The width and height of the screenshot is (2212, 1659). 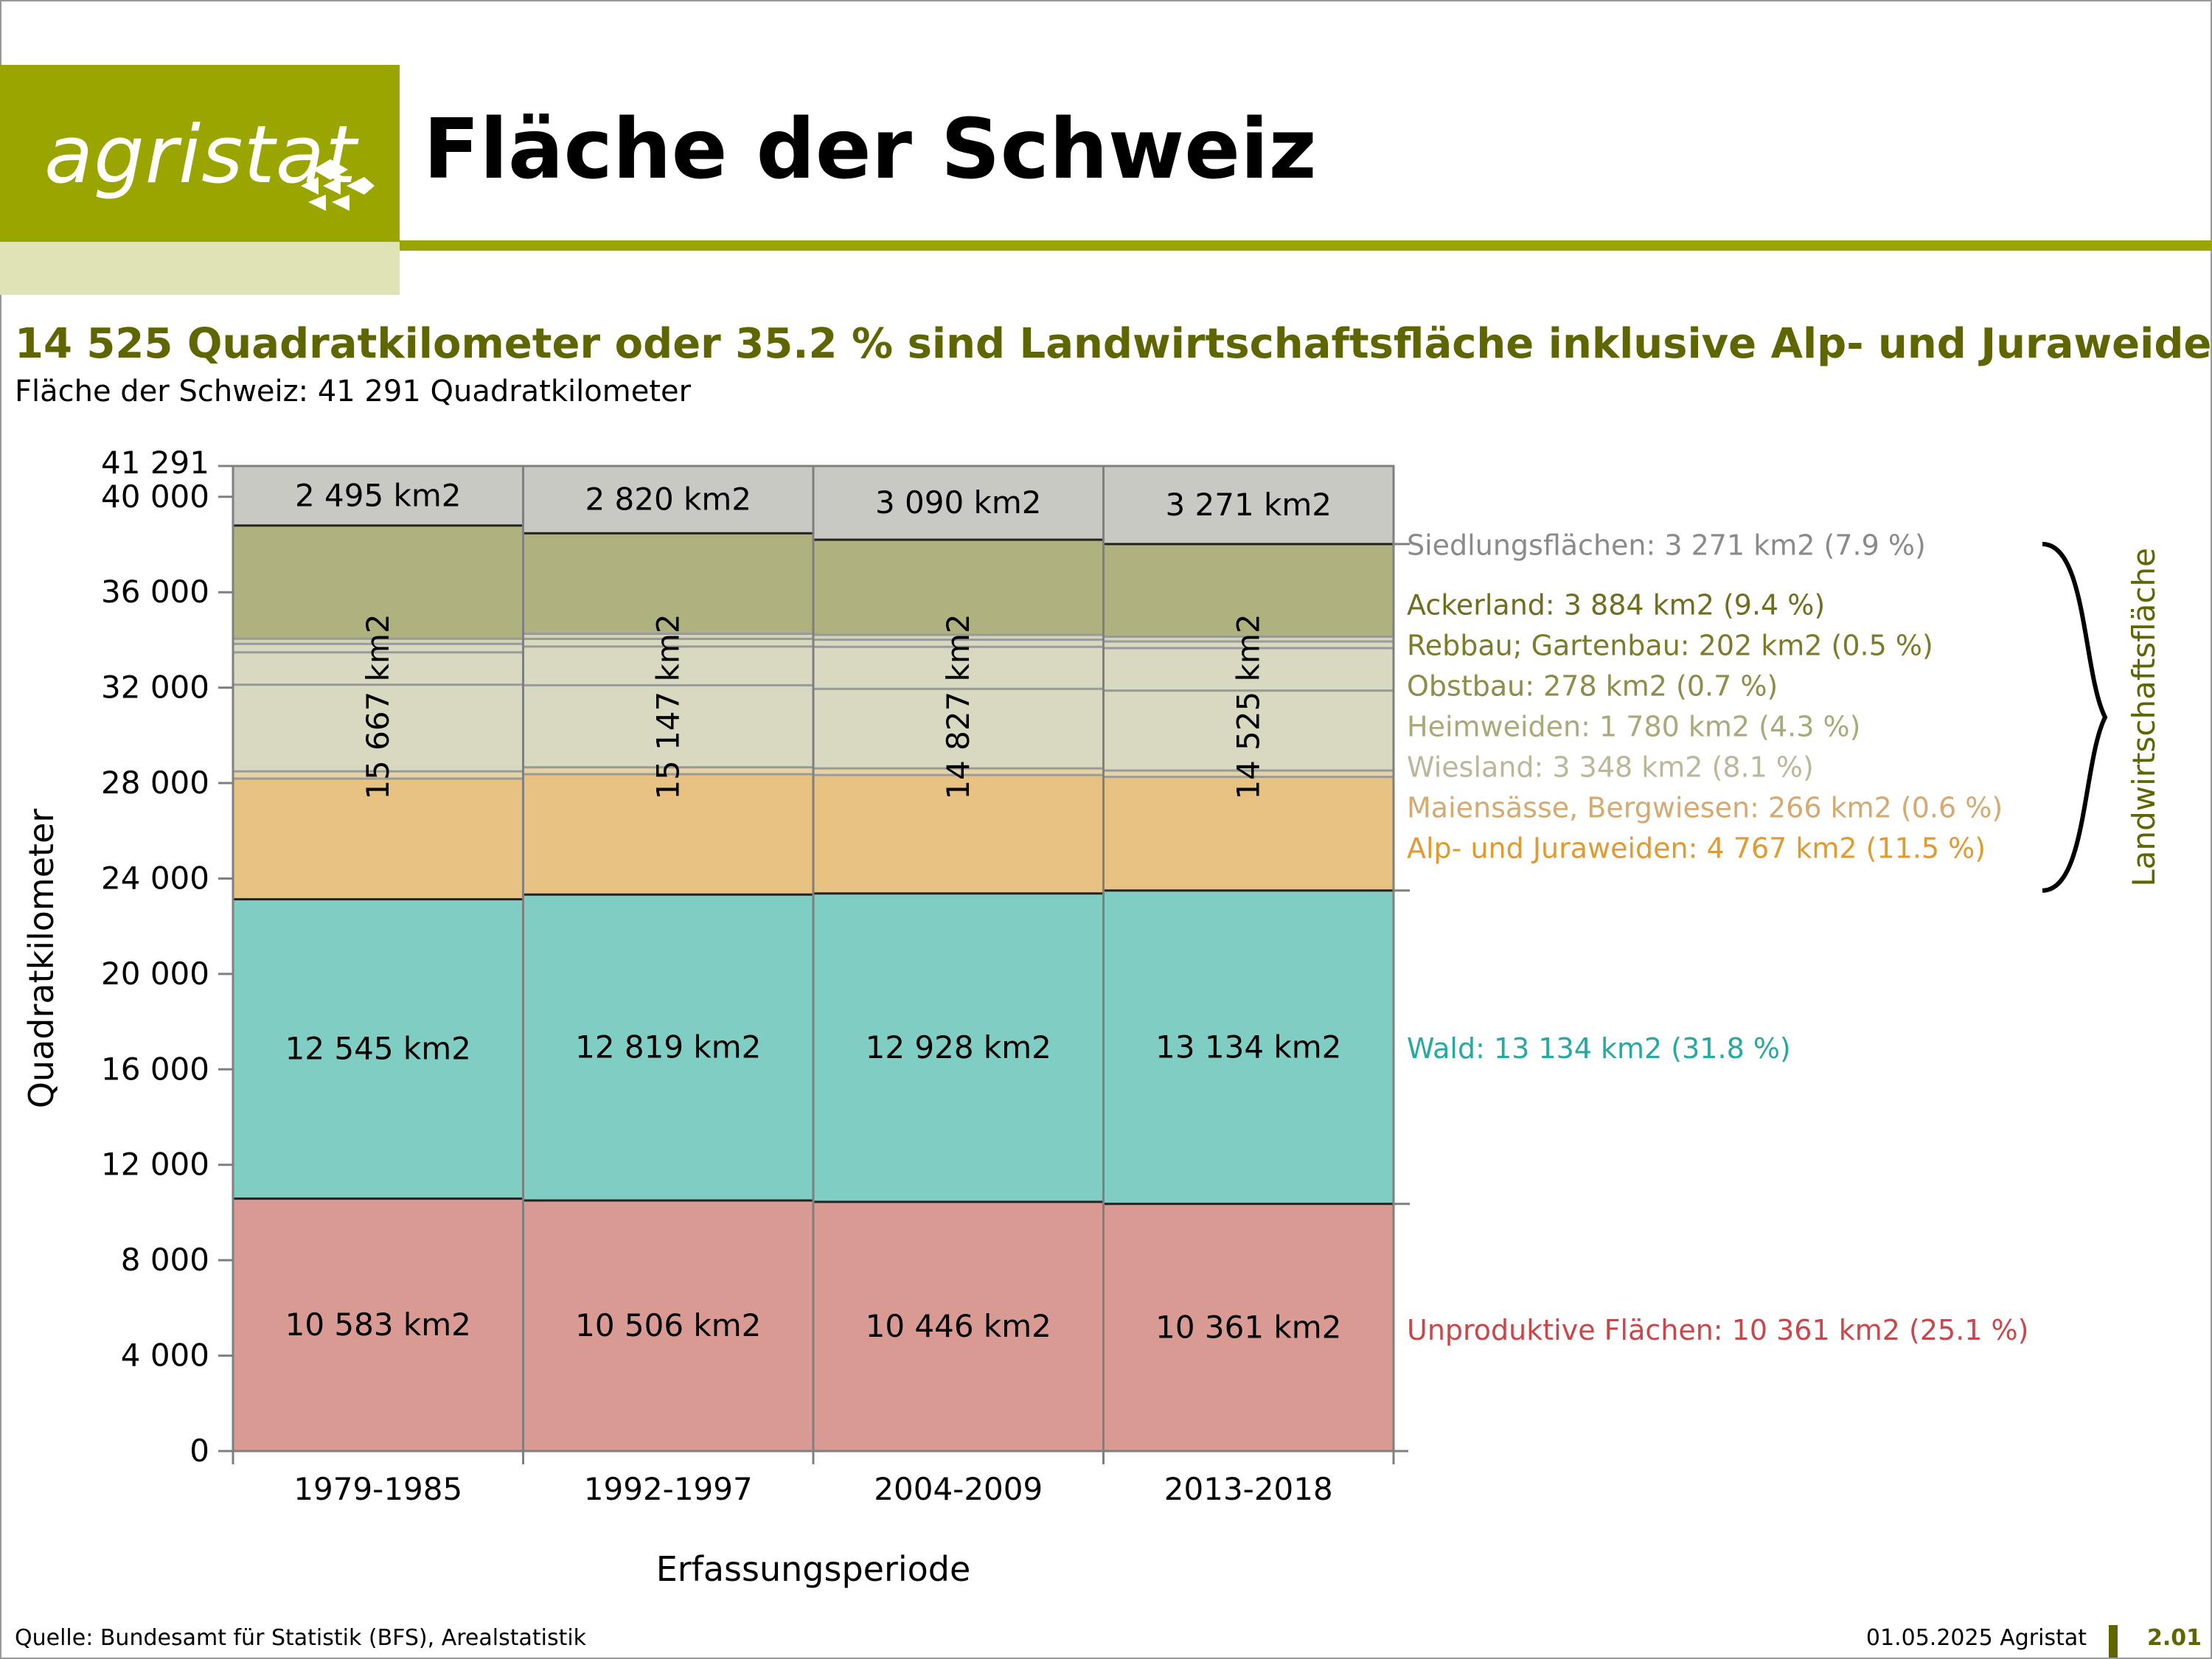 I want to click on data-label: 12 928 km2, so click(x=958, y=1047).